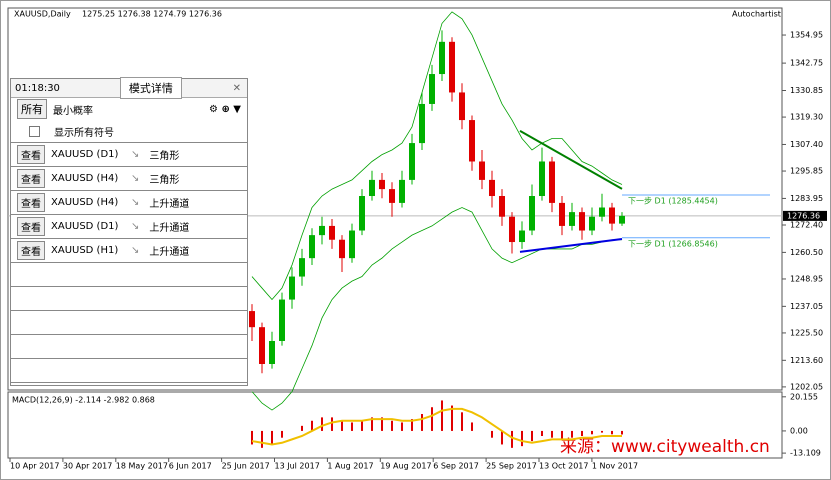 This screenshot has width=831, height=480. Describe the element at coordinates (456, 466) in the screenshot. I see `x-tick-label: 6 Sep 2017` at that location.